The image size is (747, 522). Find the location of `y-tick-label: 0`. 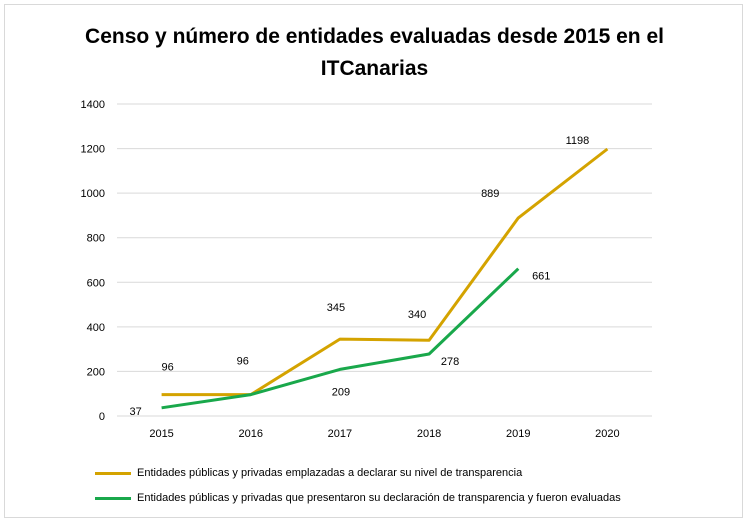

y-tick-label: 0 is located at coordinates (102, 417).